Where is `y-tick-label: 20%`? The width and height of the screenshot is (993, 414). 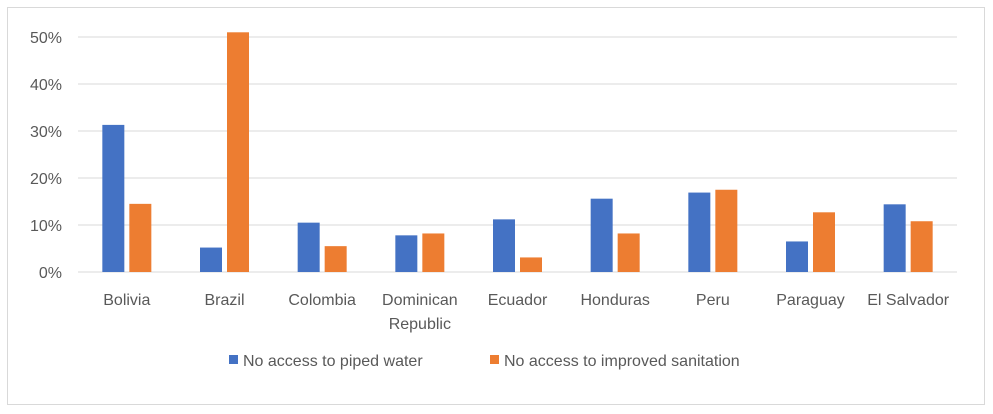 y-tick-label: 20% is located at coordinates (46, 179).